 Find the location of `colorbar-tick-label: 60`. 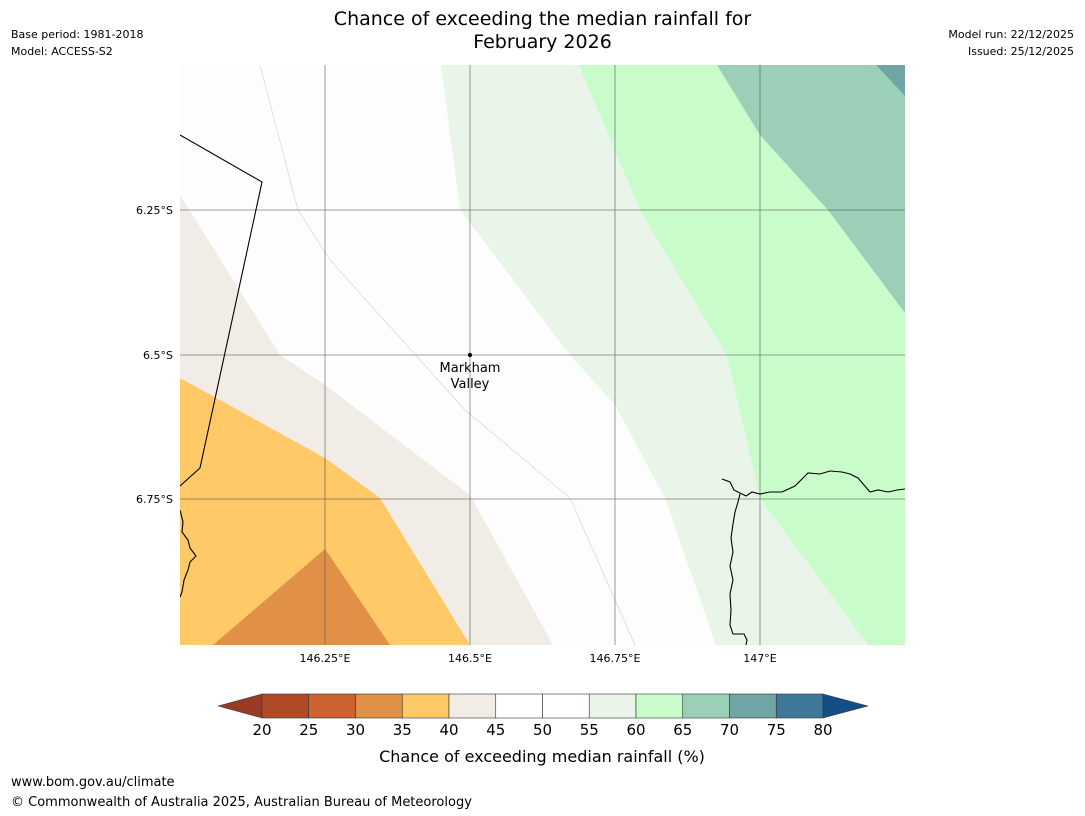

colorbar-tick-label: 60 is located at coordinates (635, 730).